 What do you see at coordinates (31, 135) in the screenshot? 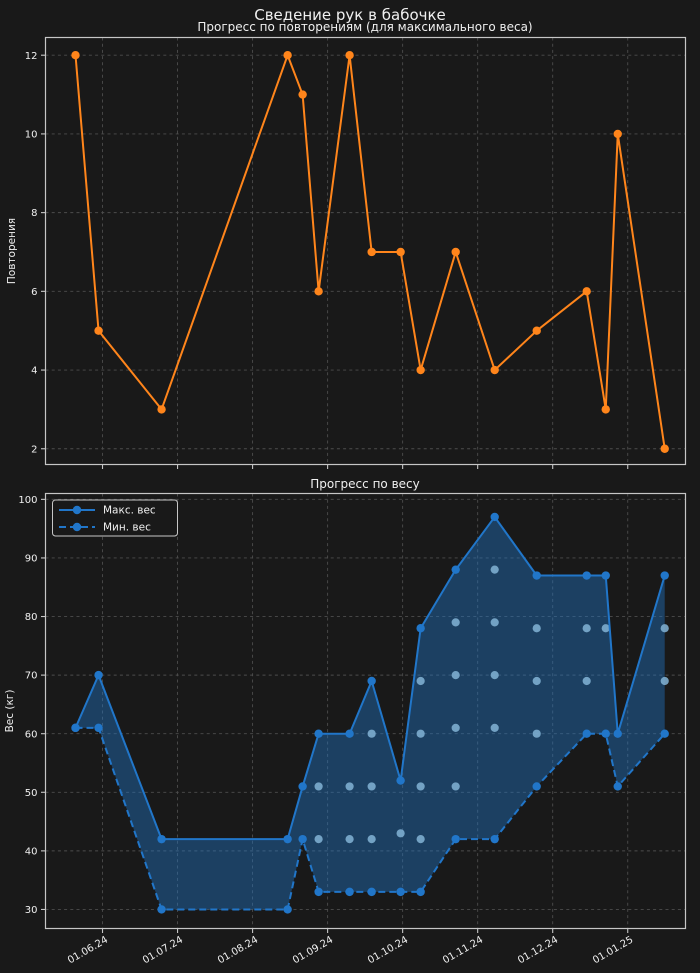
I see `y-tick-label: 10` at bounding box center [31, 135].